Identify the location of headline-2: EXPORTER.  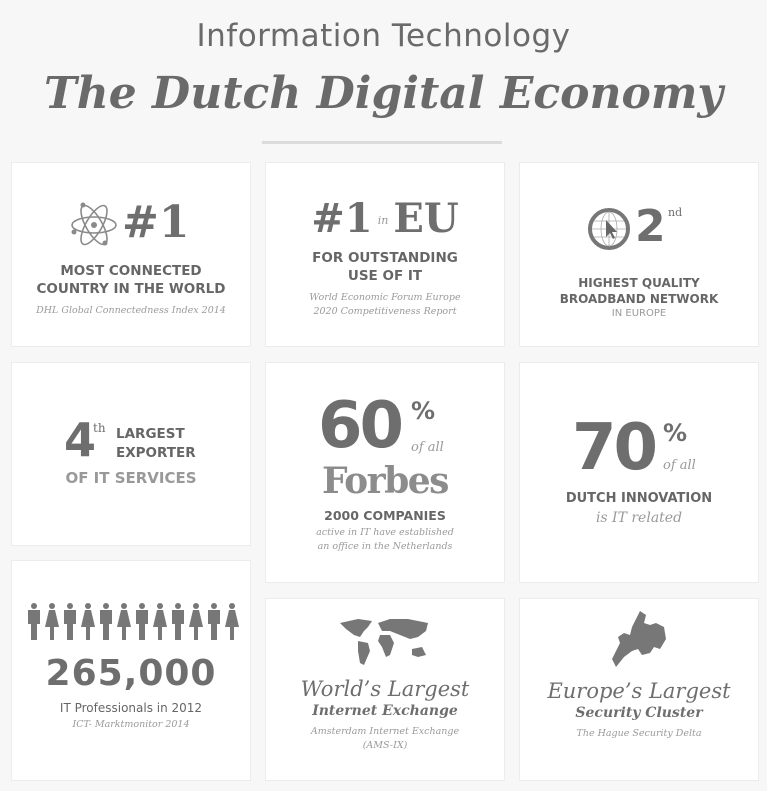
(156, 453).